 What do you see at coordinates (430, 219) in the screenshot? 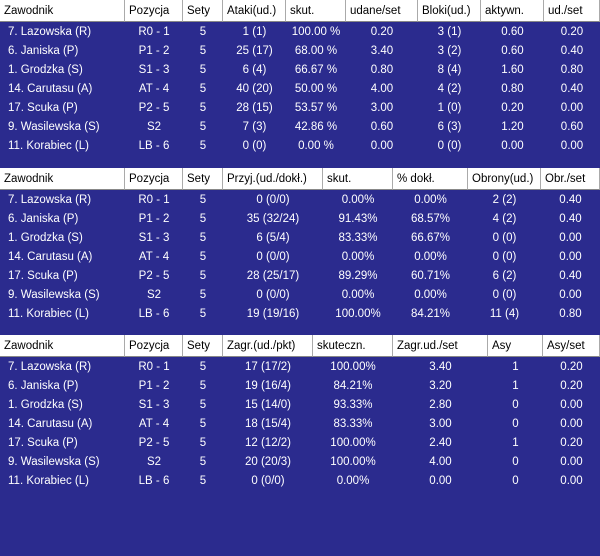
I see `cell: 68.57%` at bounding box center [430, 219].